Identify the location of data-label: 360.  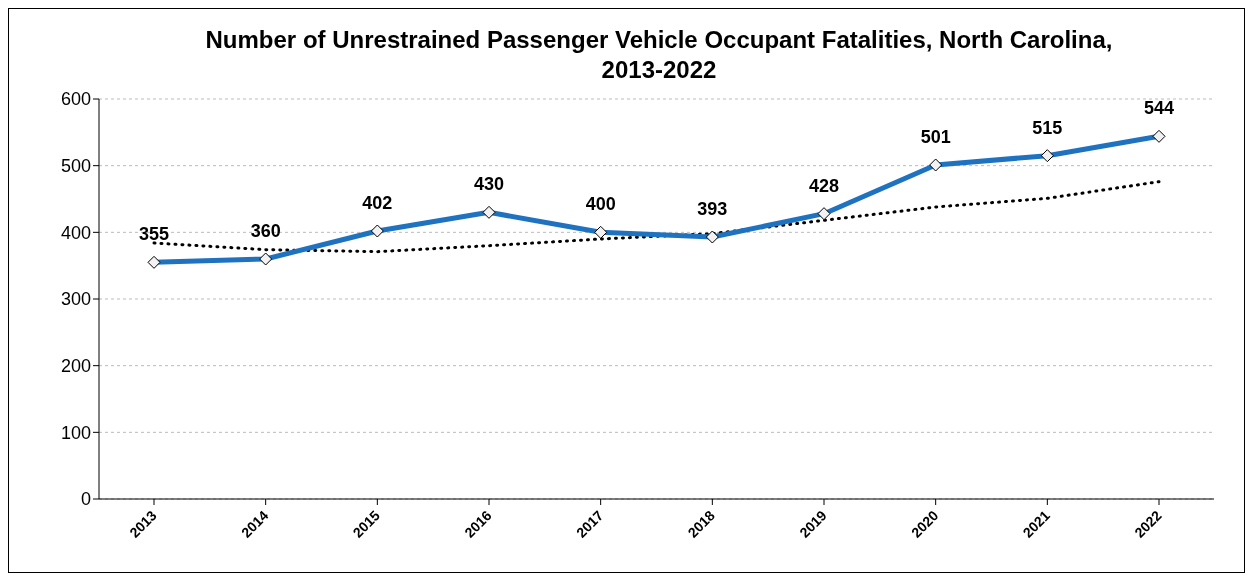
(265, 231).